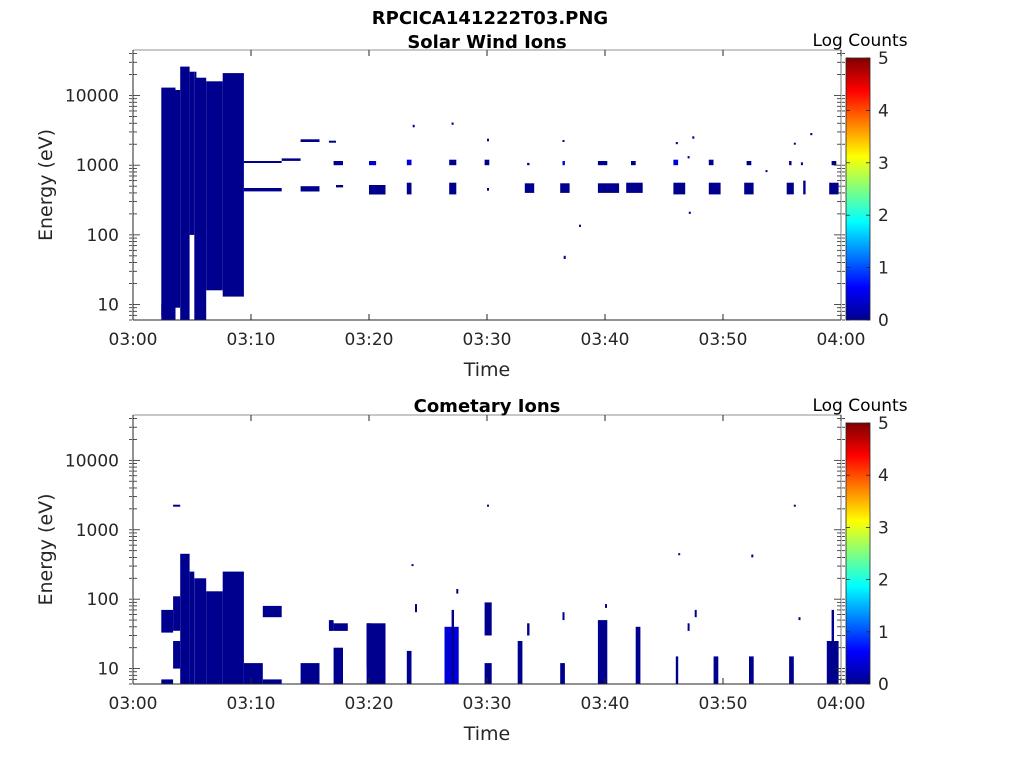 This screenshot has height=768, width=1024. I want to click on colorbar-gradient, so click(858, 553).